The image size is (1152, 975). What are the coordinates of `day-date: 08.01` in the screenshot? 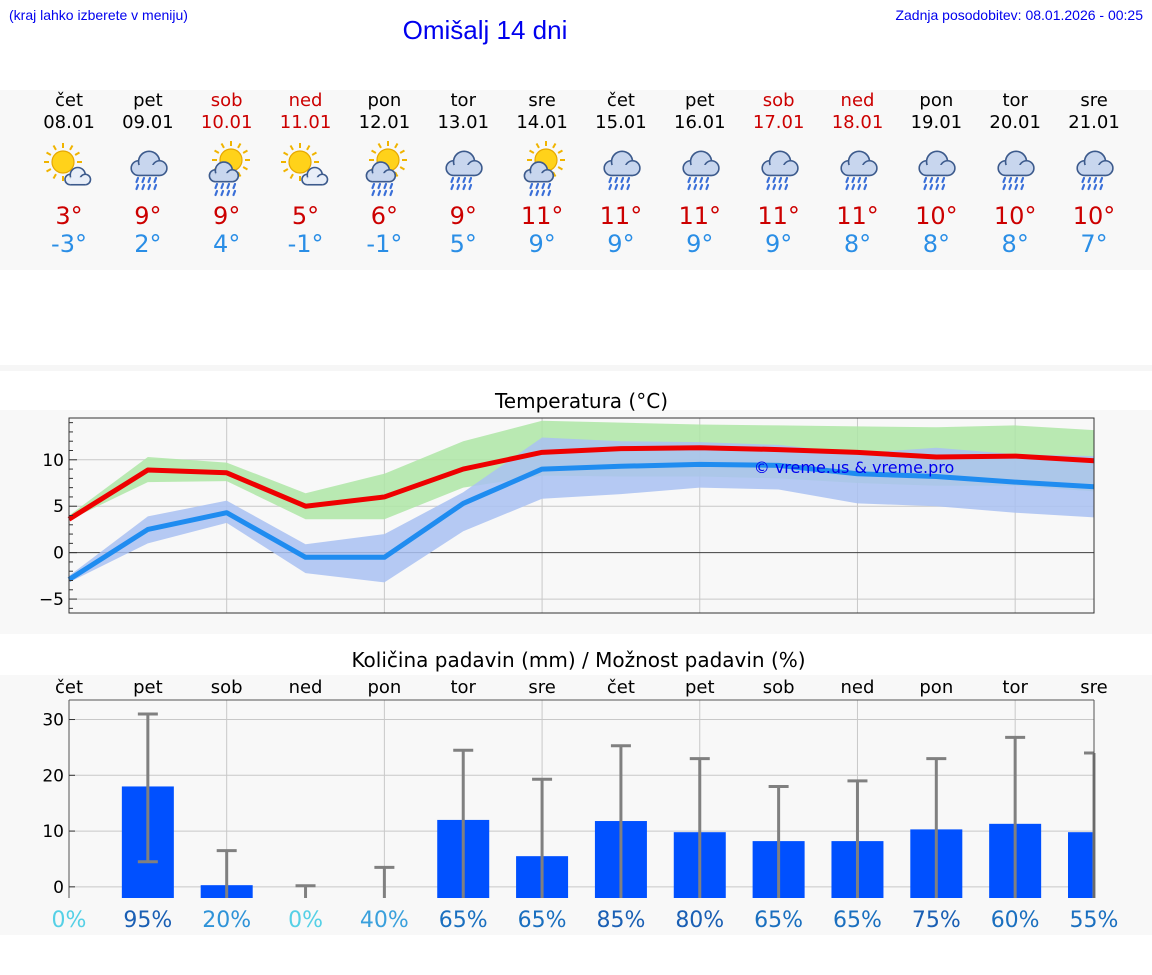 It's located at (69, 122).